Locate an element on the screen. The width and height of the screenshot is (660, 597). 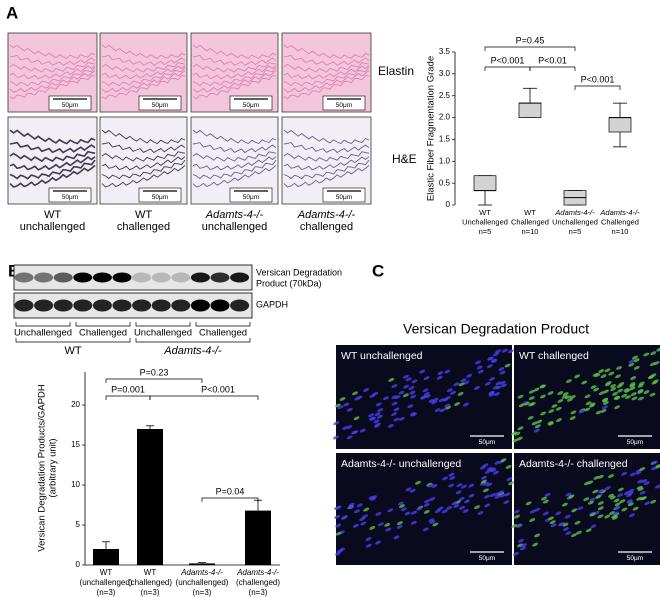
p-value: P=0.45 is located at coordinates (530, 40).